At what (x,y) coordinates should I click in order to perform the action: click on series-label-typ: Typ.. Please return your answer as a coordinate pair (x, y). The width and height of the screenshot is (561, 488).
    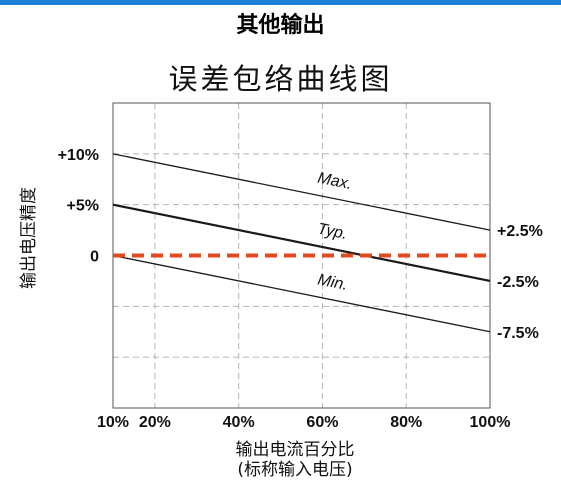
    Looking at the image, I should click on (332, 232).